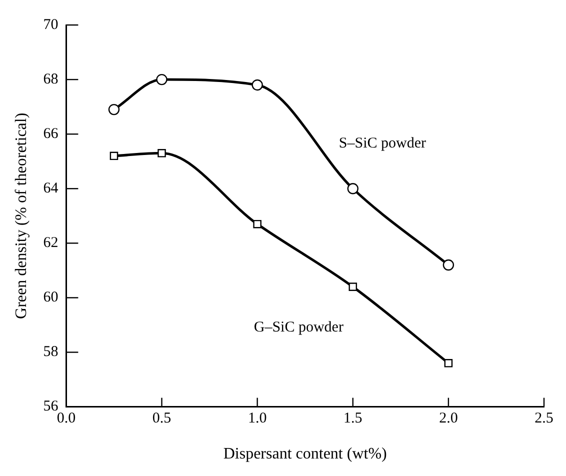 The height and width of the screenshot is (476, 566). Describe the element at coordinates (257, 418) in the screenshot. I see `x-tick-label: 1.0` at that location.